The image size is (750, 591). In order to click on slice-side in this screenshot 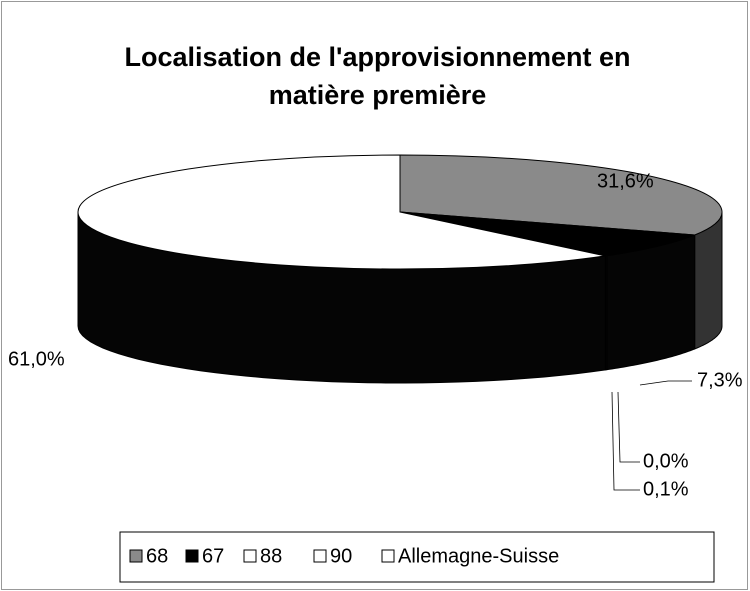, I will do `click(651, 302)`.